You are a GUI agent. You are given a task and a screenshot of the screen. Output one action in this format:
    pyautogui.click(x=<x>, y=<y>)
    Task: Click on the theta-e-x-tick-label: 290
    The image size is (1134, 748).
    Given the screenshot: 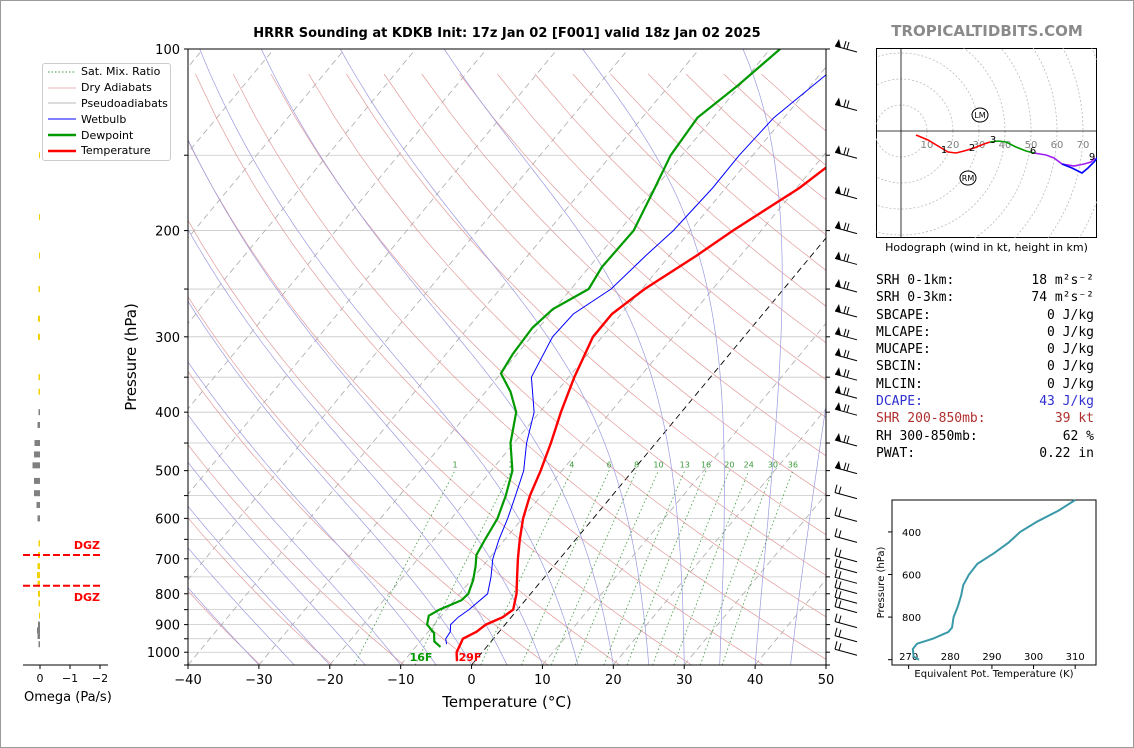 What is the action you would take?
    pyautogui.click(x=991, y=657)
    